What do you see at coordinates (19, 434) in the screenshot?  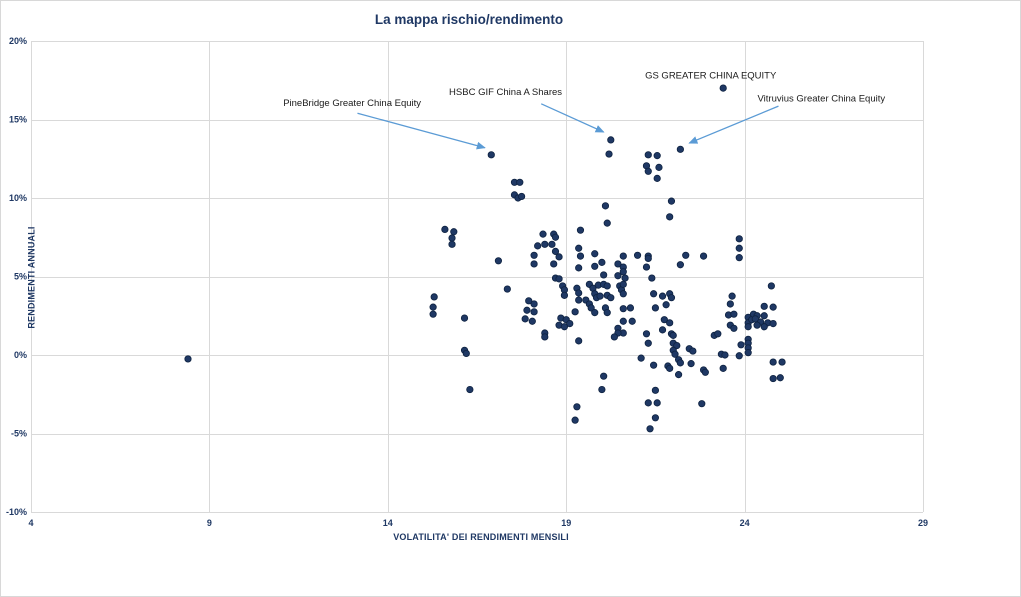 I see `y-tick-label: -5%` at bounding box center [19, 434].